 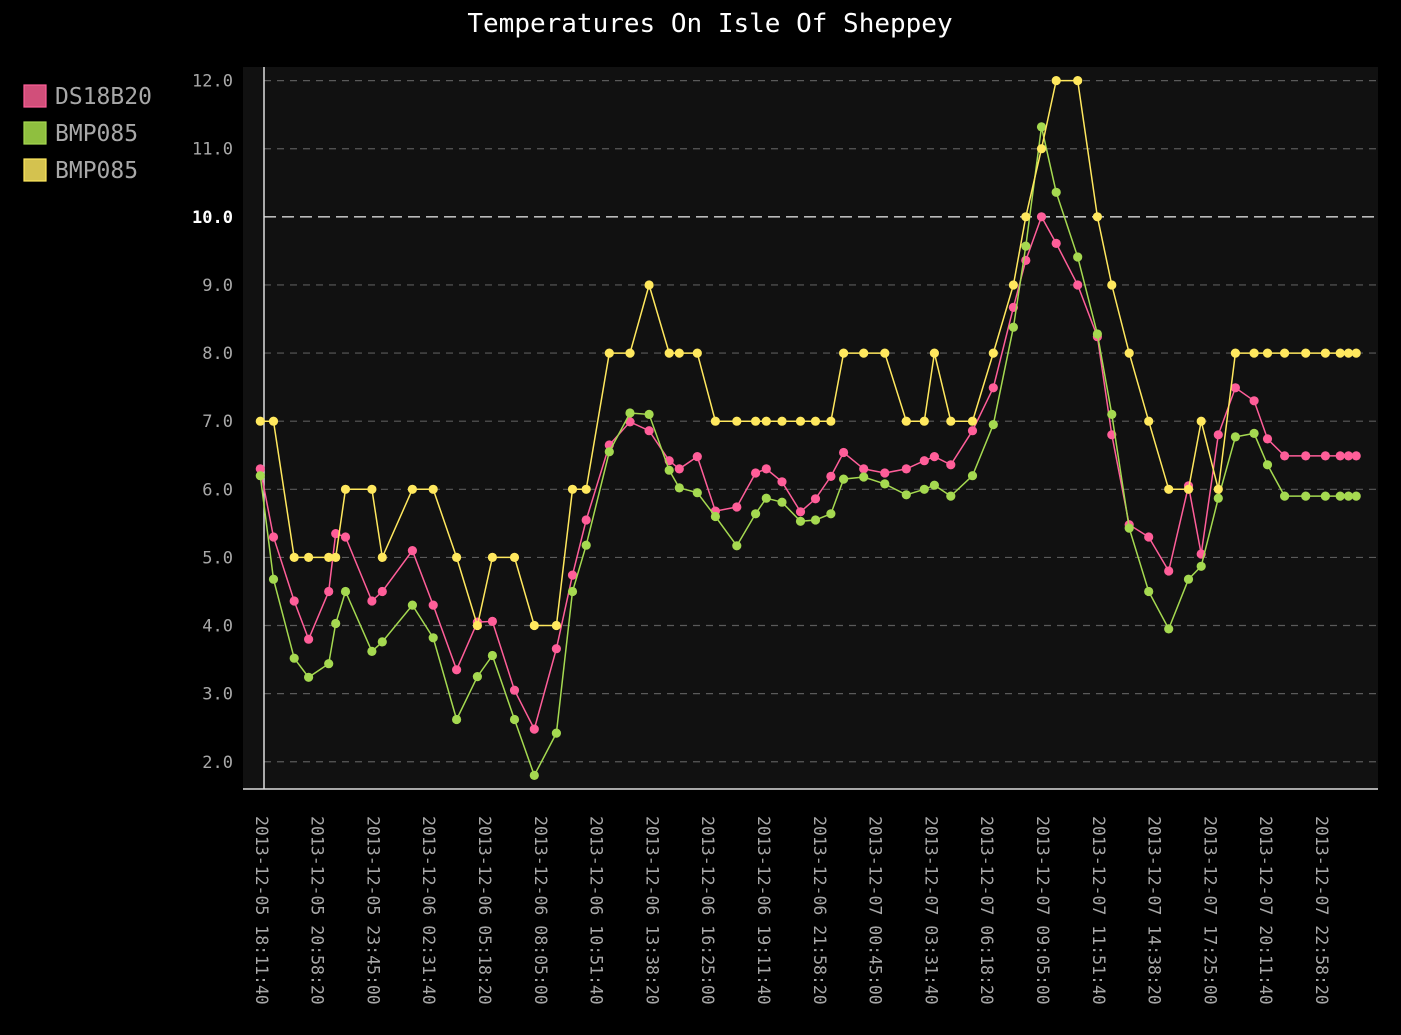 I want to click on legend-label: BMP085, so click(x=96, y=171).